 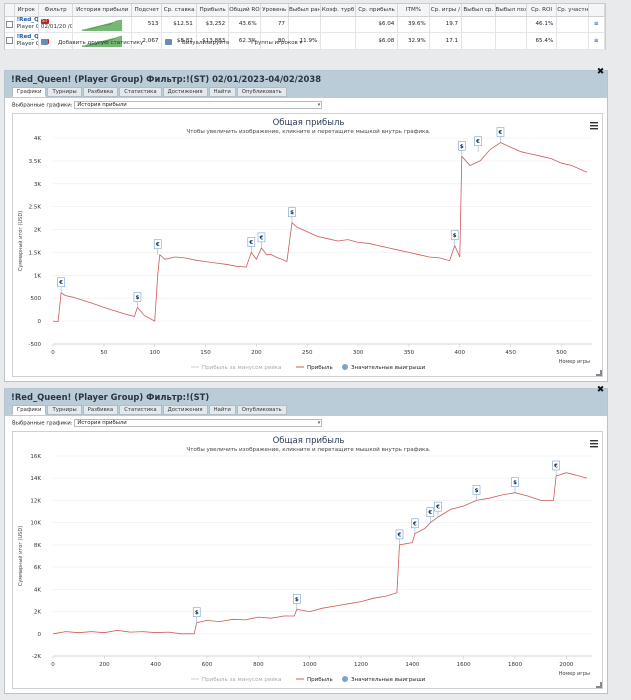 What do you see at coordinates (147, 24) in the screenshot?
I see `stat-cell-count: 513` at bounding box center [147, 24].